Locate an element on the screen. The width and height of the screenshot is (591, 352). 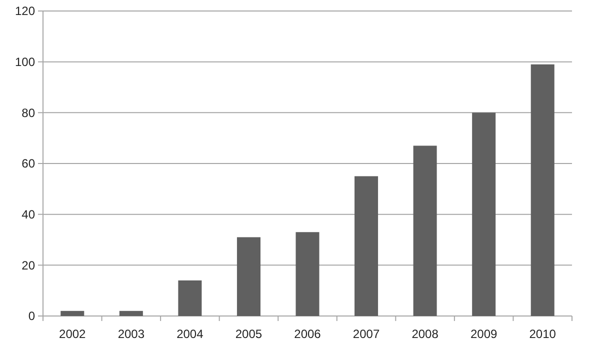
y-tick-label: 60 is located at coordinates (29, 163).